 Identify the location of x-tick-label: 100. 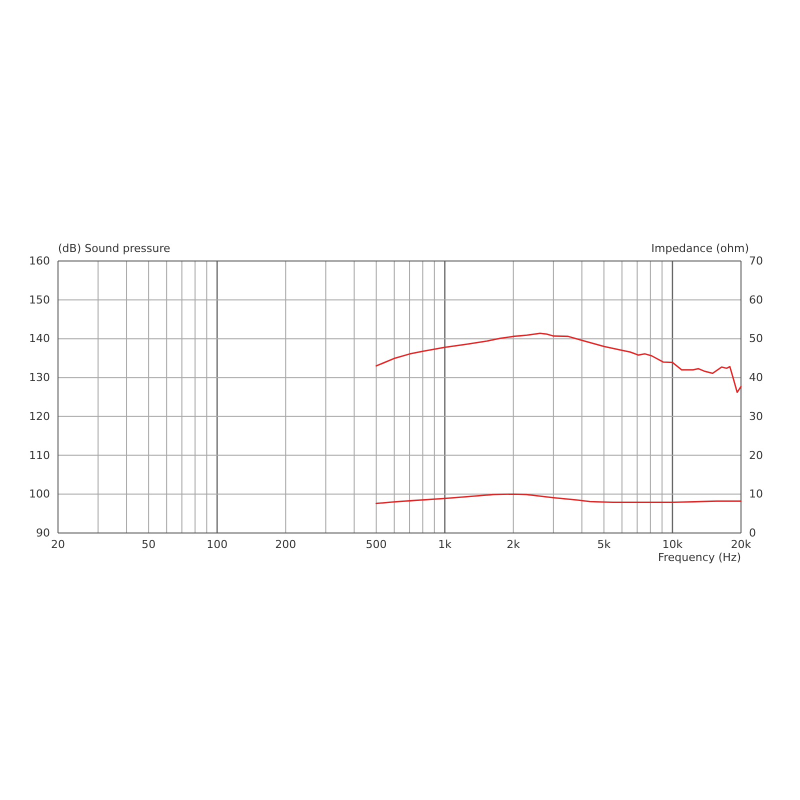
(217, 544).